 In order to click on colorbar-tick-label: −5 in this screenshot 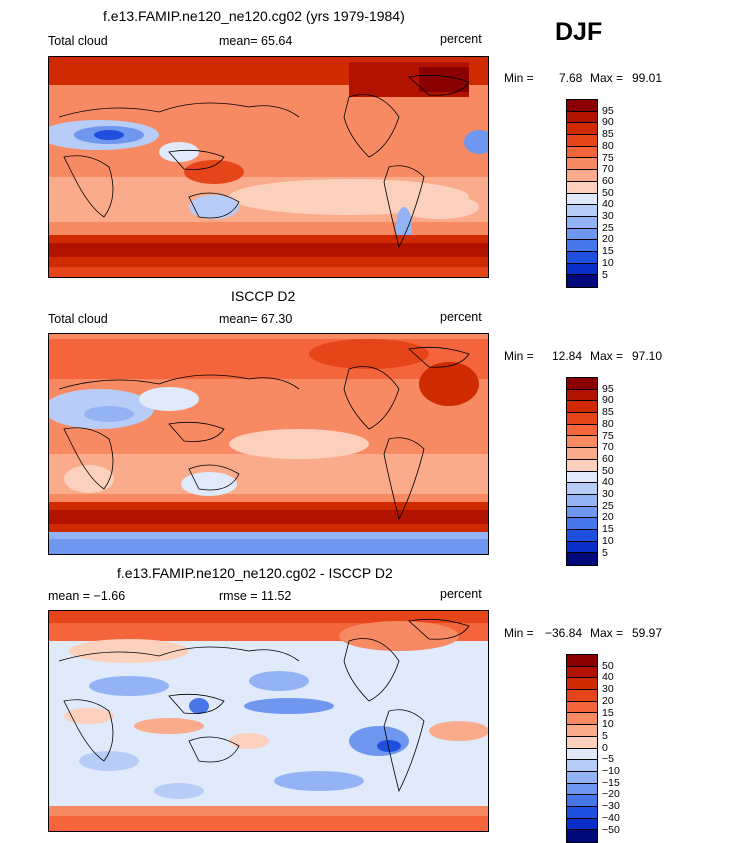, I will do `click(608, 759)`.